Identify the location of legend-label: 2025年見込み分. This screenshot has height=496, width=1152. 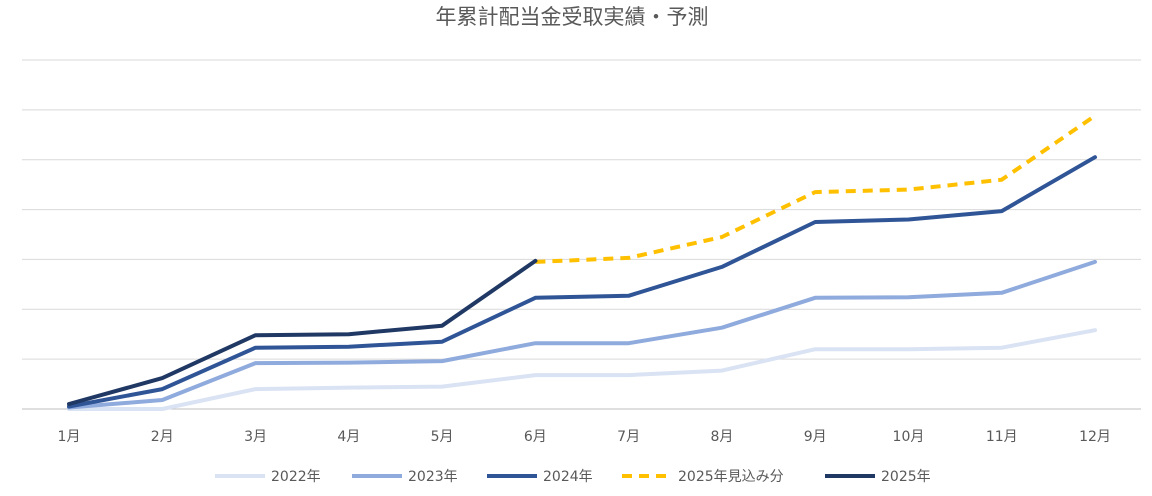
(731, 477).